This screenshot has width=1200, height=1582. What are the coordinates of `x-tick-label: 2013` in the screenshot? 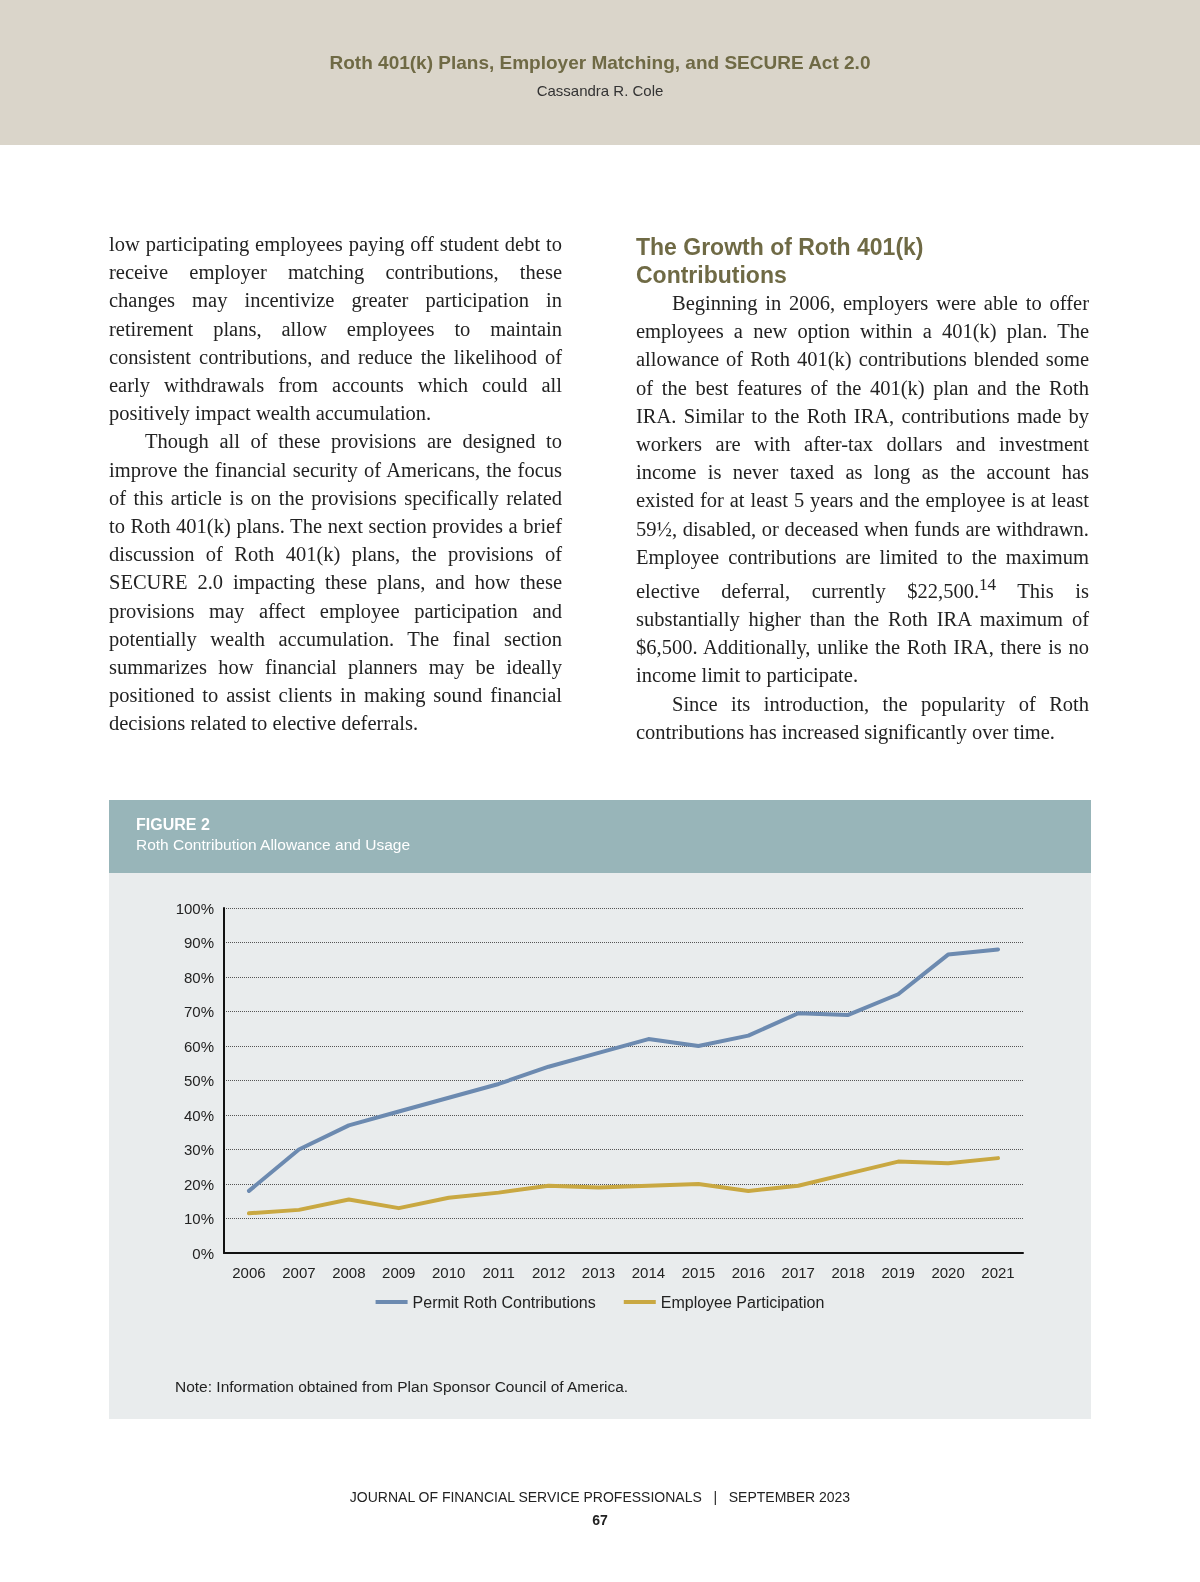 It's located at (598, 1272).